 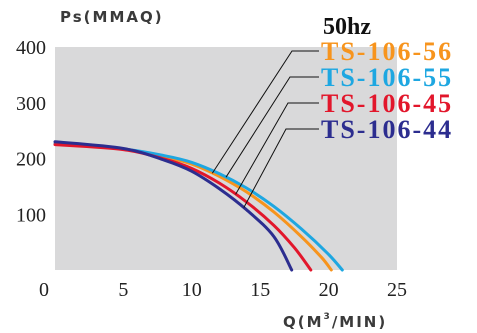 What do you see at coordinates (44, 290) in the screenshot?
I see `x-tick-label: 0` at bounding box center [44, 290].